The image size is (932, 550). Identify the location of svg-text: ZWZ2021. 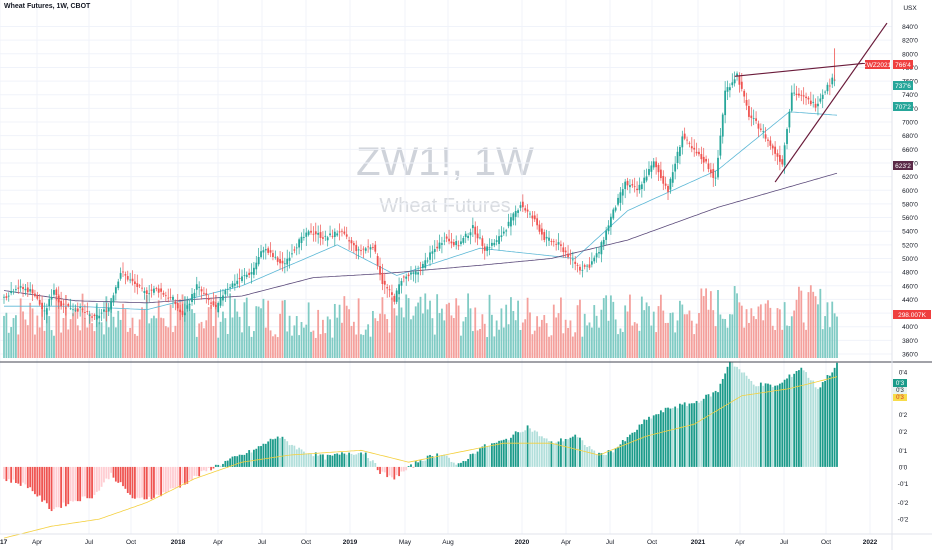
(877, 65).